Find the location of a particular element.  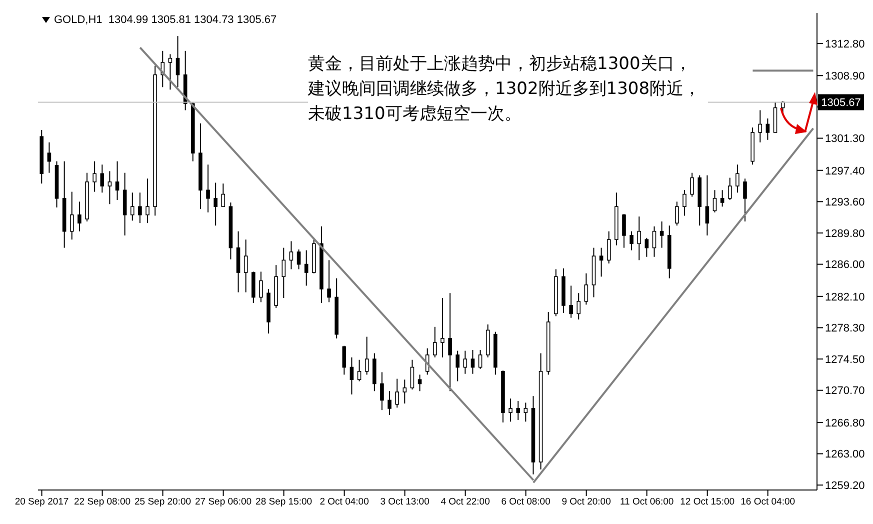

x-tick-label: 2 Oct 04:00 is located at coordinates (344, 502).